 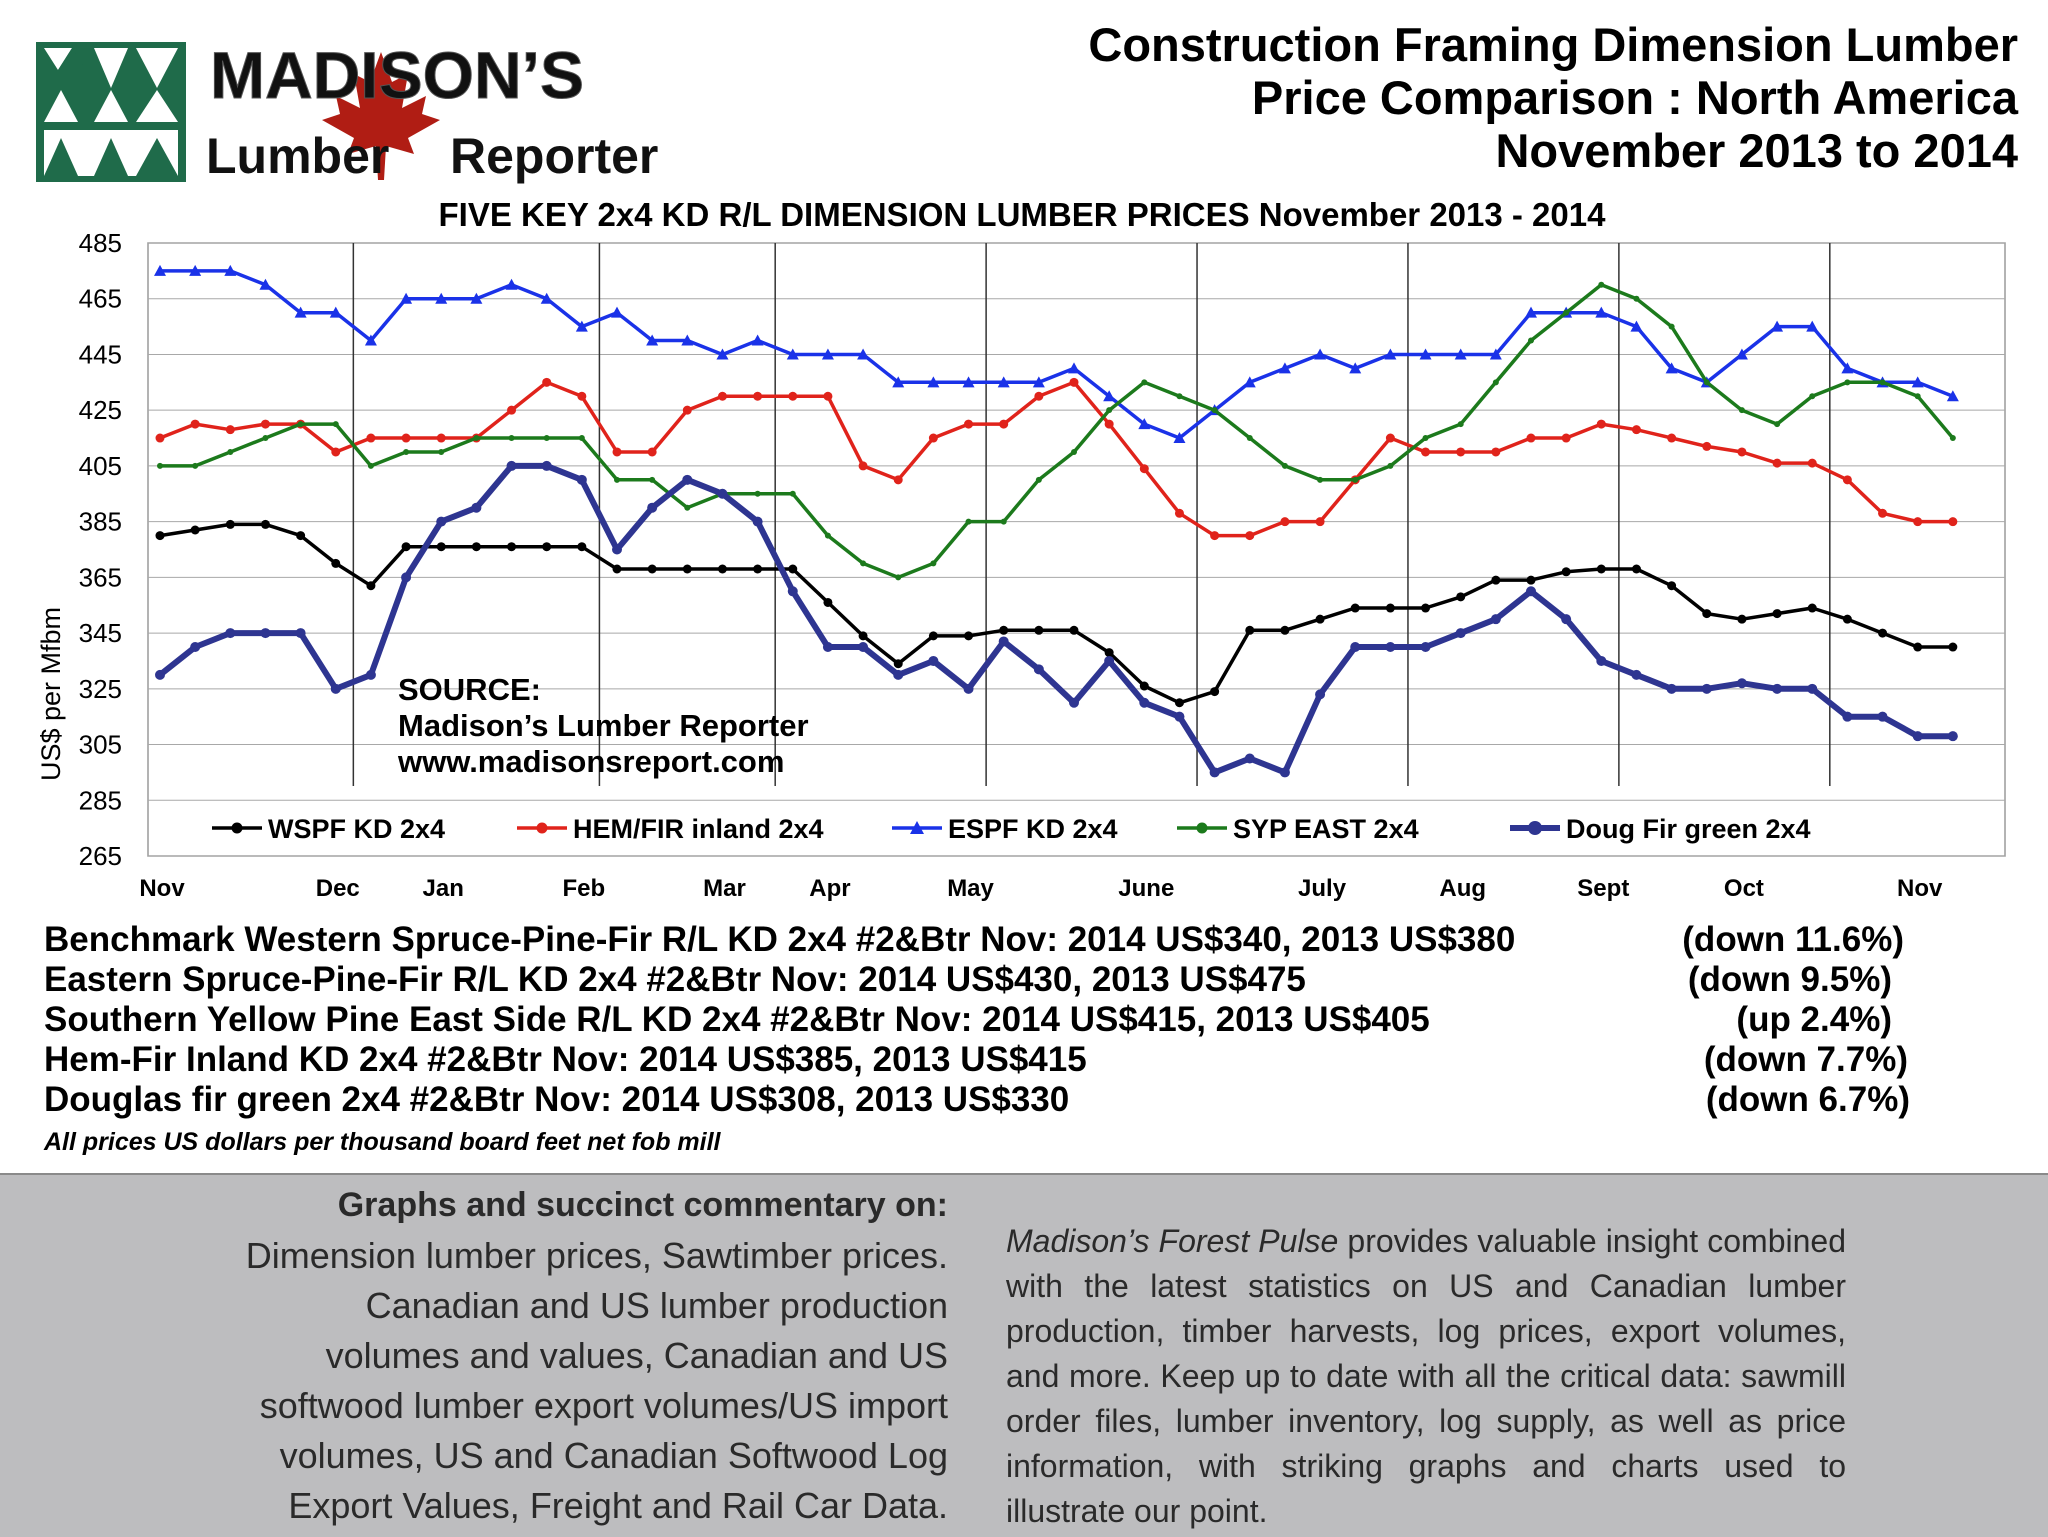 What do you see at coordinates (554, 156) in the screenshot?
I see `logo-name-reporter: Reporter` at bounding box center [554, 156].